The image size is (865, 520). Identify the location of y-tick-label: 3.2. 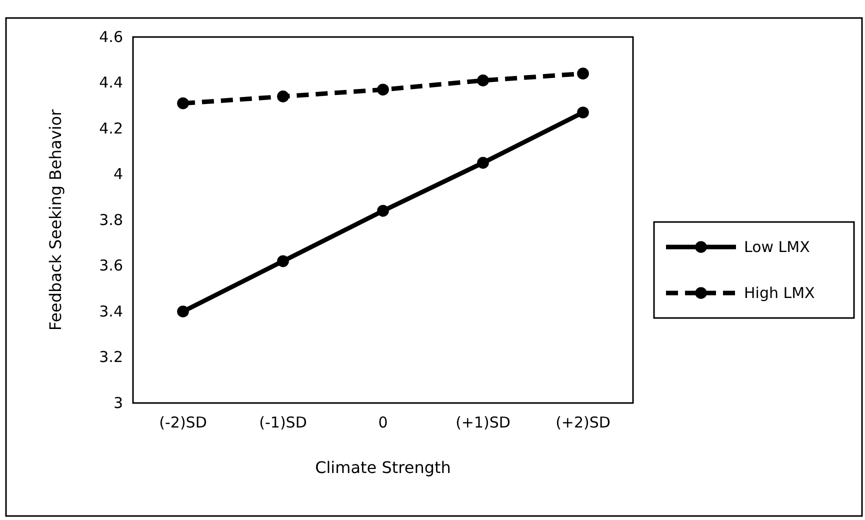
(111, 357).